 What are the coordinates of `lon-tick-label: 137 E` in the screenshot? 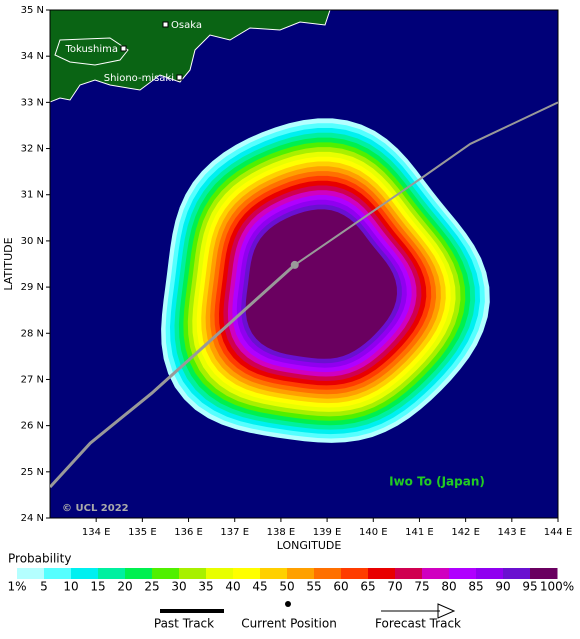 It's located at (234, 532).